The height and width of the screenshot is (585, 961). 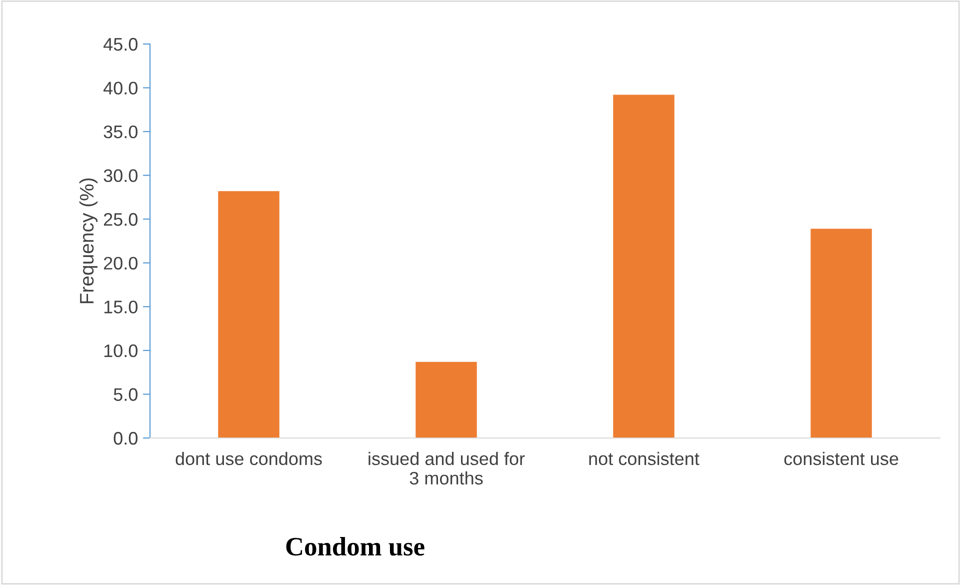 What do you see at coordinates (121, 219) in the screenshot?
I see `y-tick-label: 25.0` at bounding box center [121, 219].